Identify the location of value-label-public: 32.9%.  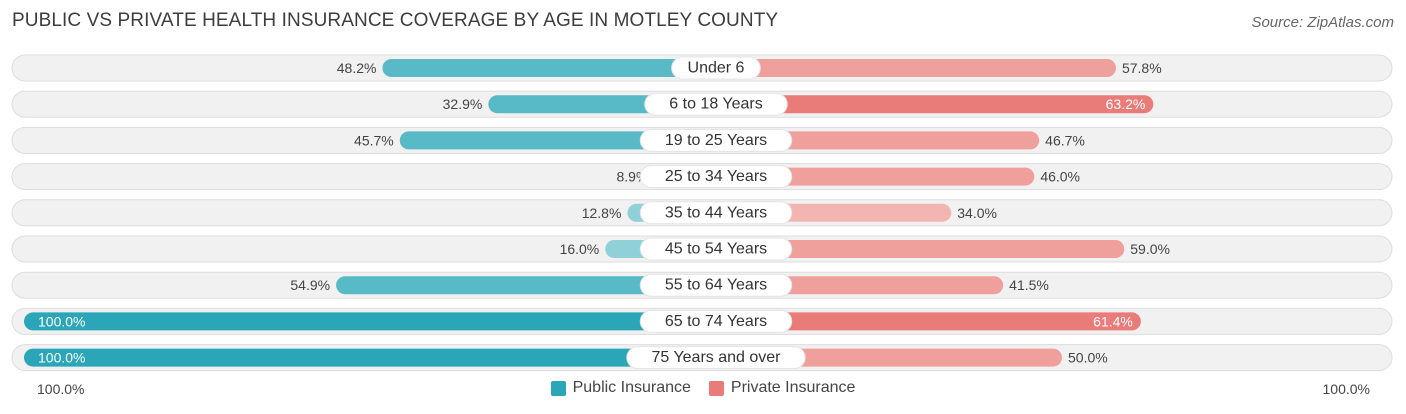
(463, 104).